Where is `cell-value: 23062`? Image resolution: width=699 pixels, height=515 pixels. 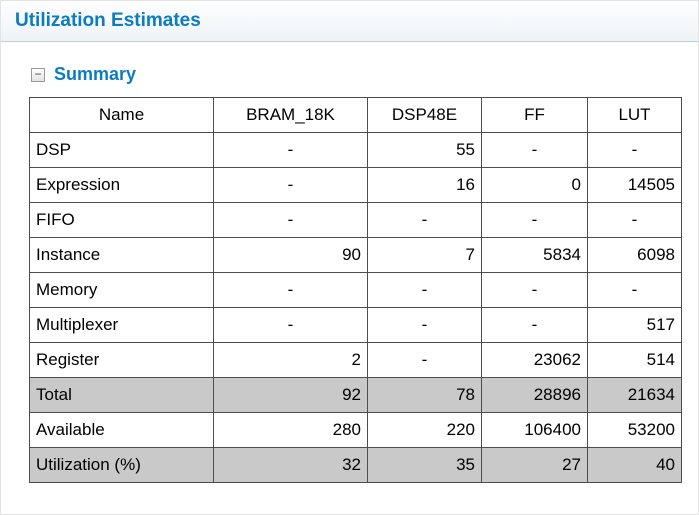
cell-value: 23062 is located at coordinates (534, 360).